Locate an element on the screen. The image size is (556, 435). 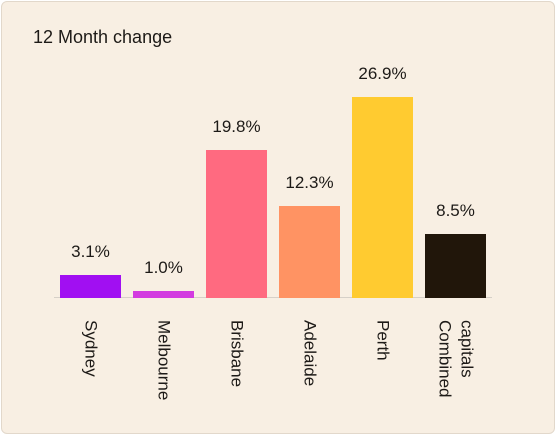
x-tick-label: Melbourne is located at coordinates (164, 360).